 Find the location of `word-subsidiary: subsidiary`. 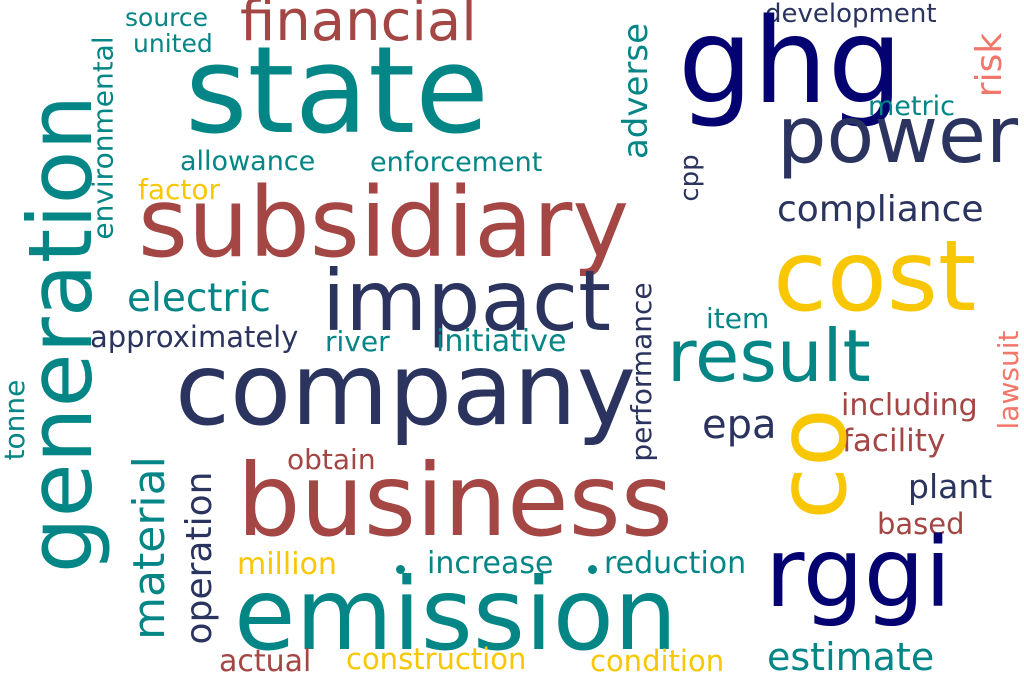

word-subsidiary: subsidiary is located at coordinates (384, 223).